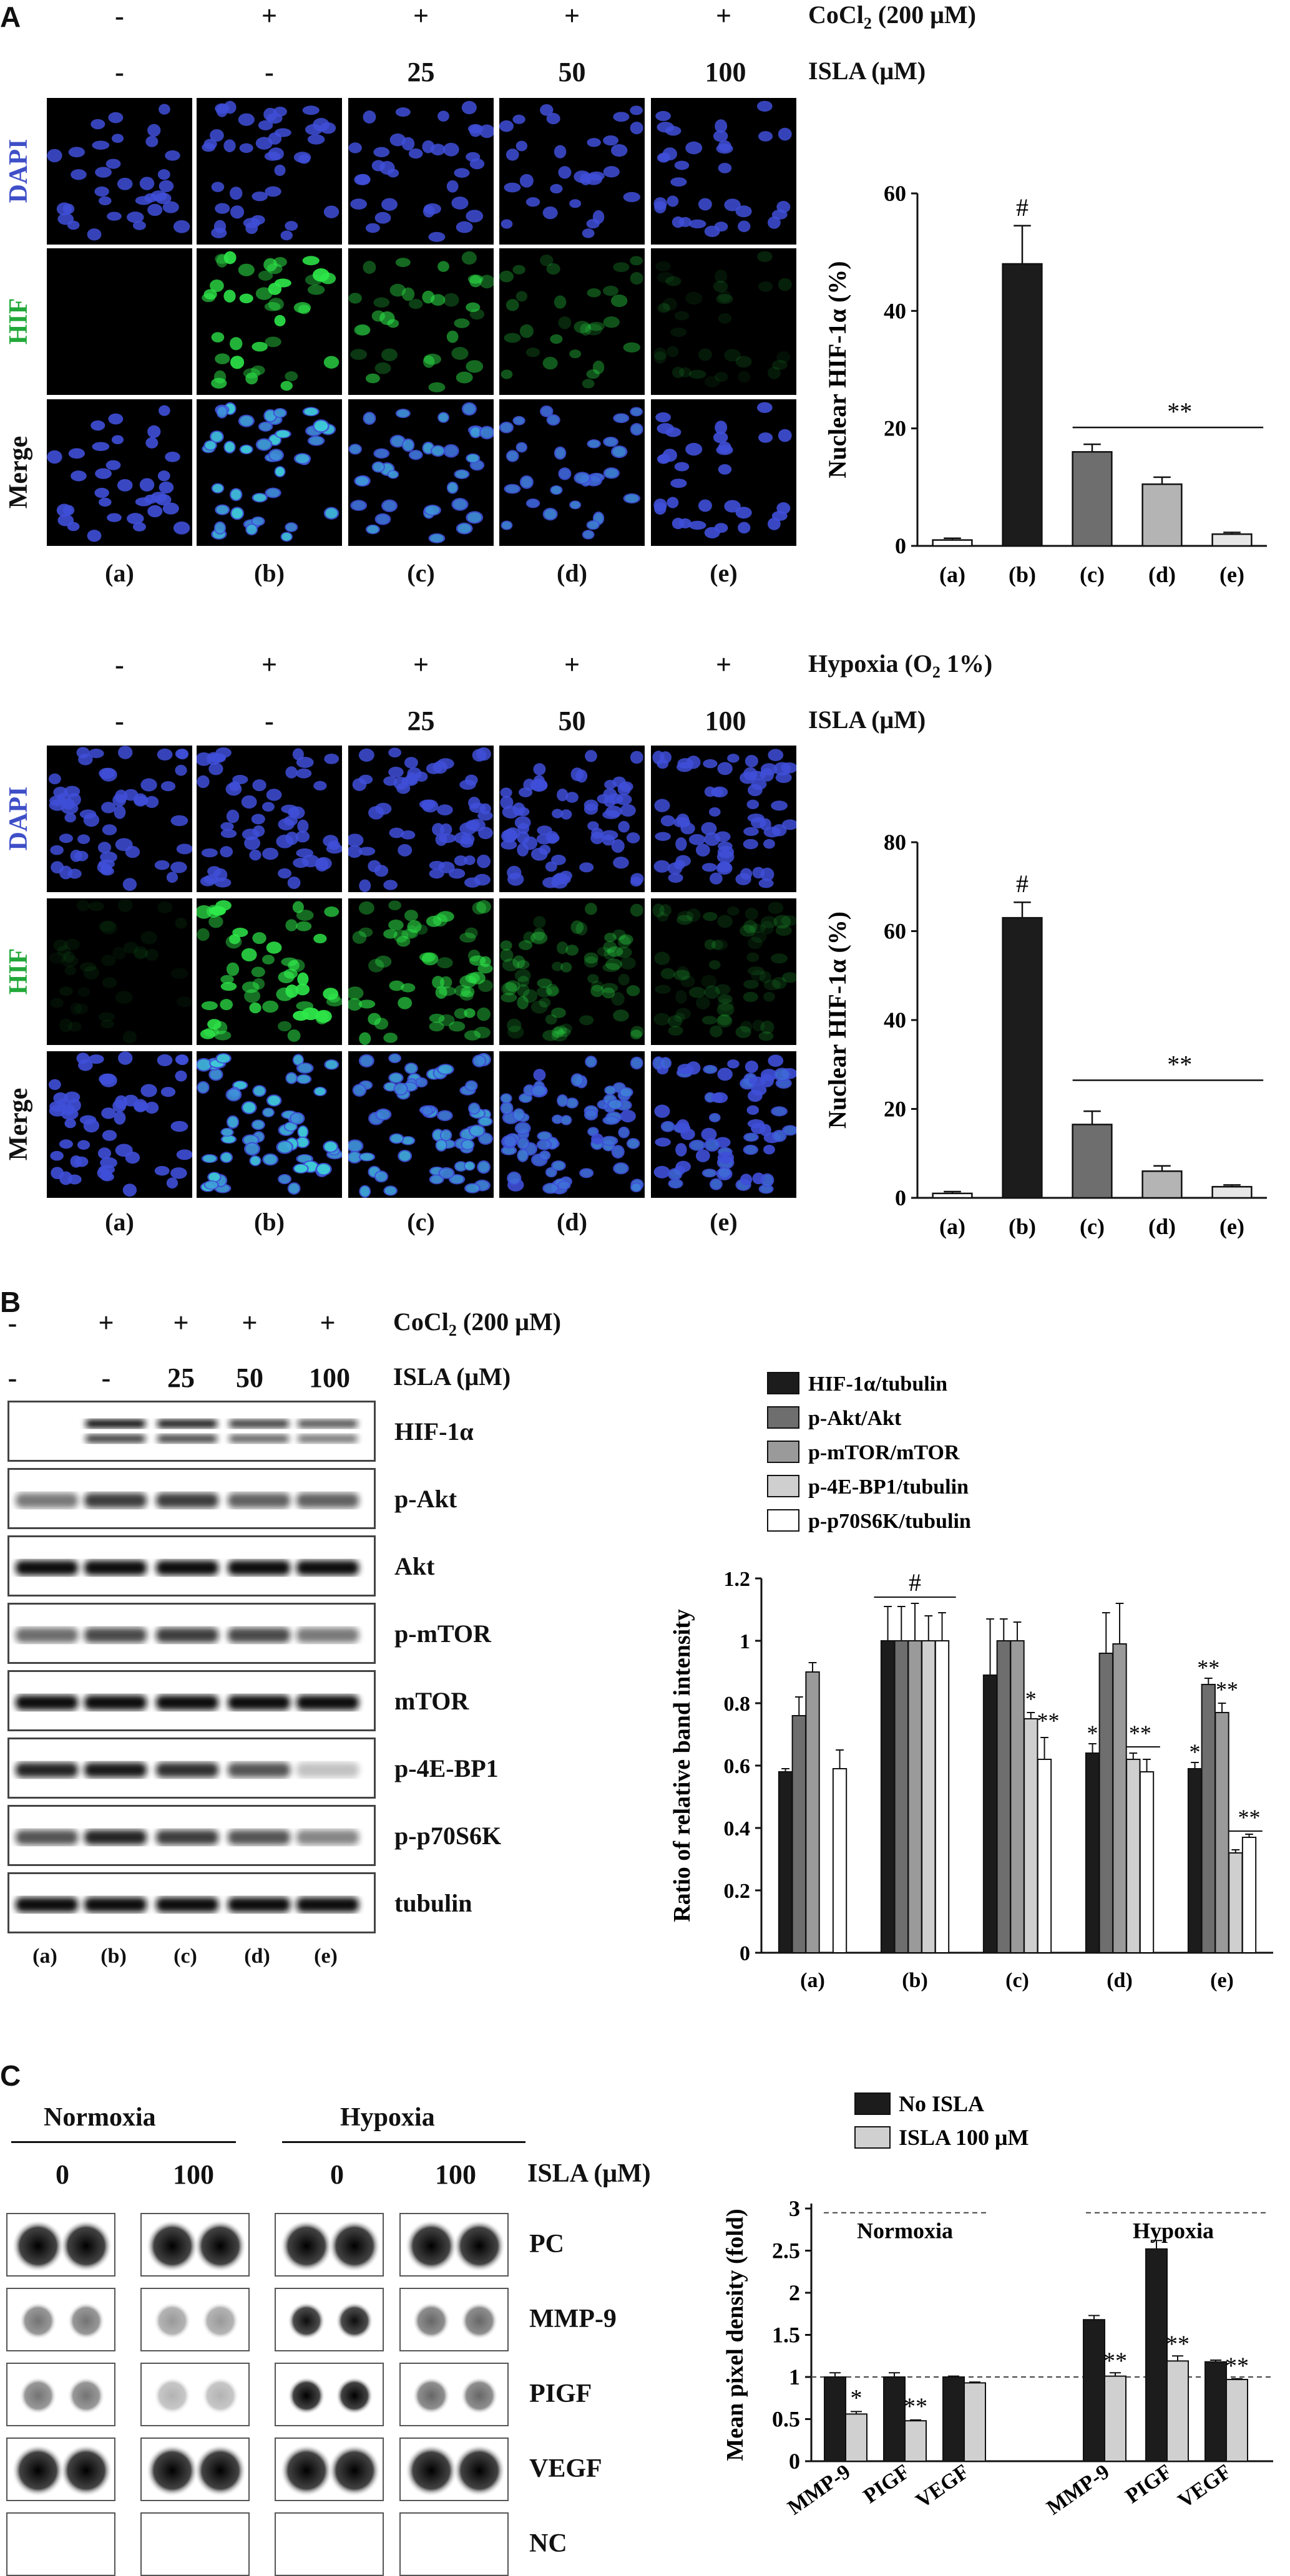  What do you see at coordinates (737, 1767) in the screenshot?
I see `y-tick-label: 0.6` at bounding box center [737, 1767].